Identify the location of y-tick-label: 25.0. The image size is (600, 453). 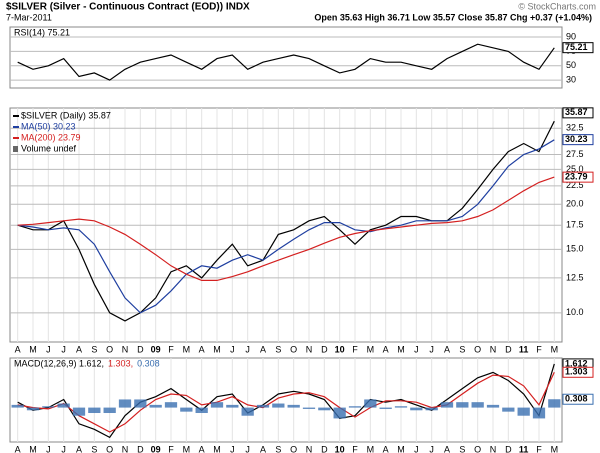
(575, 169).